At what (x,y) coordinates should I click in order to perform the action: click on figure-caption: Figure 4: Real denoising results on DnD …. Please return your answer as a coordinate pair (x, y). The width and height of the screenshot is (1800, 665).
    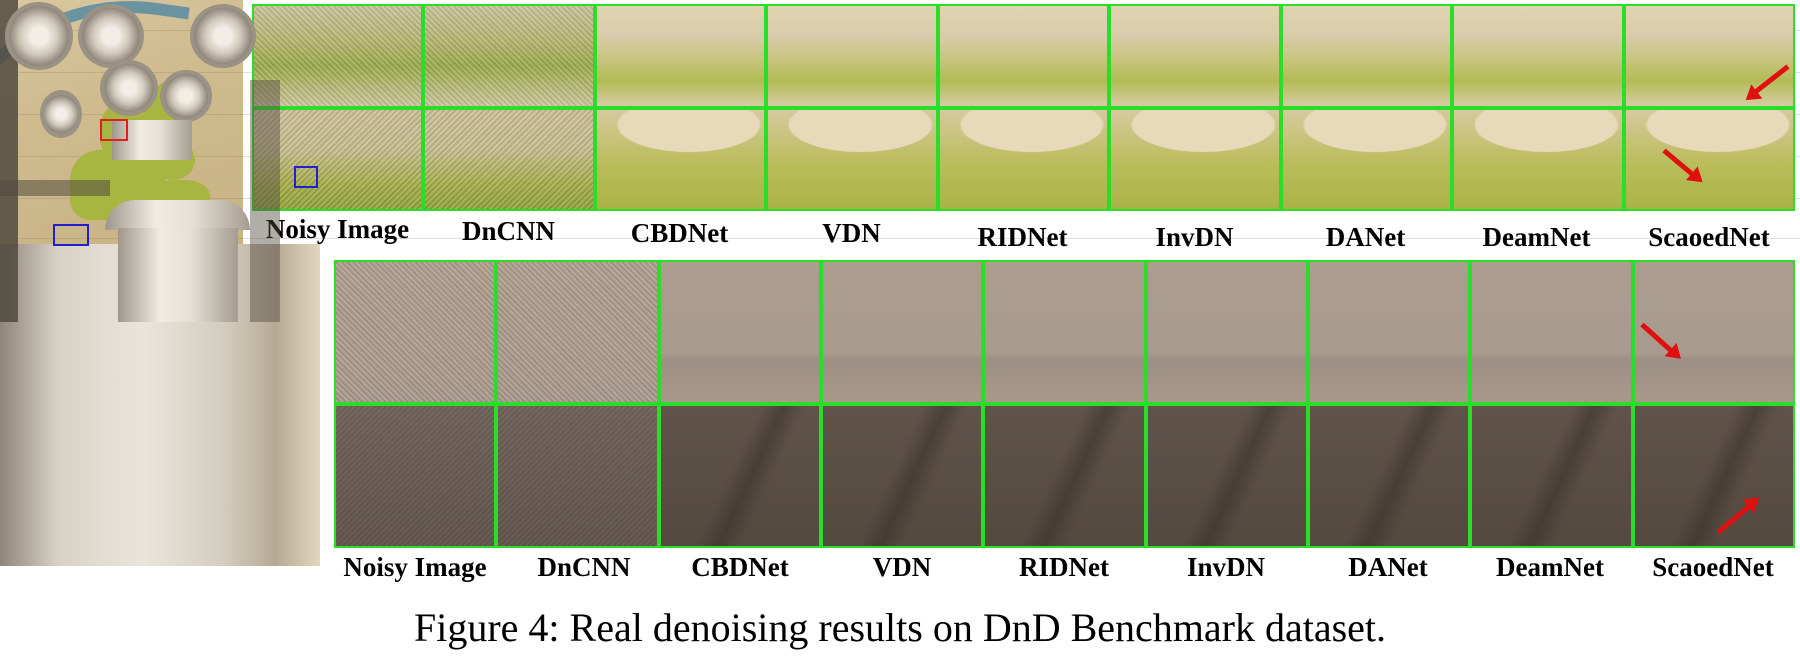
    Looking at the image, I should click on (900, 627).